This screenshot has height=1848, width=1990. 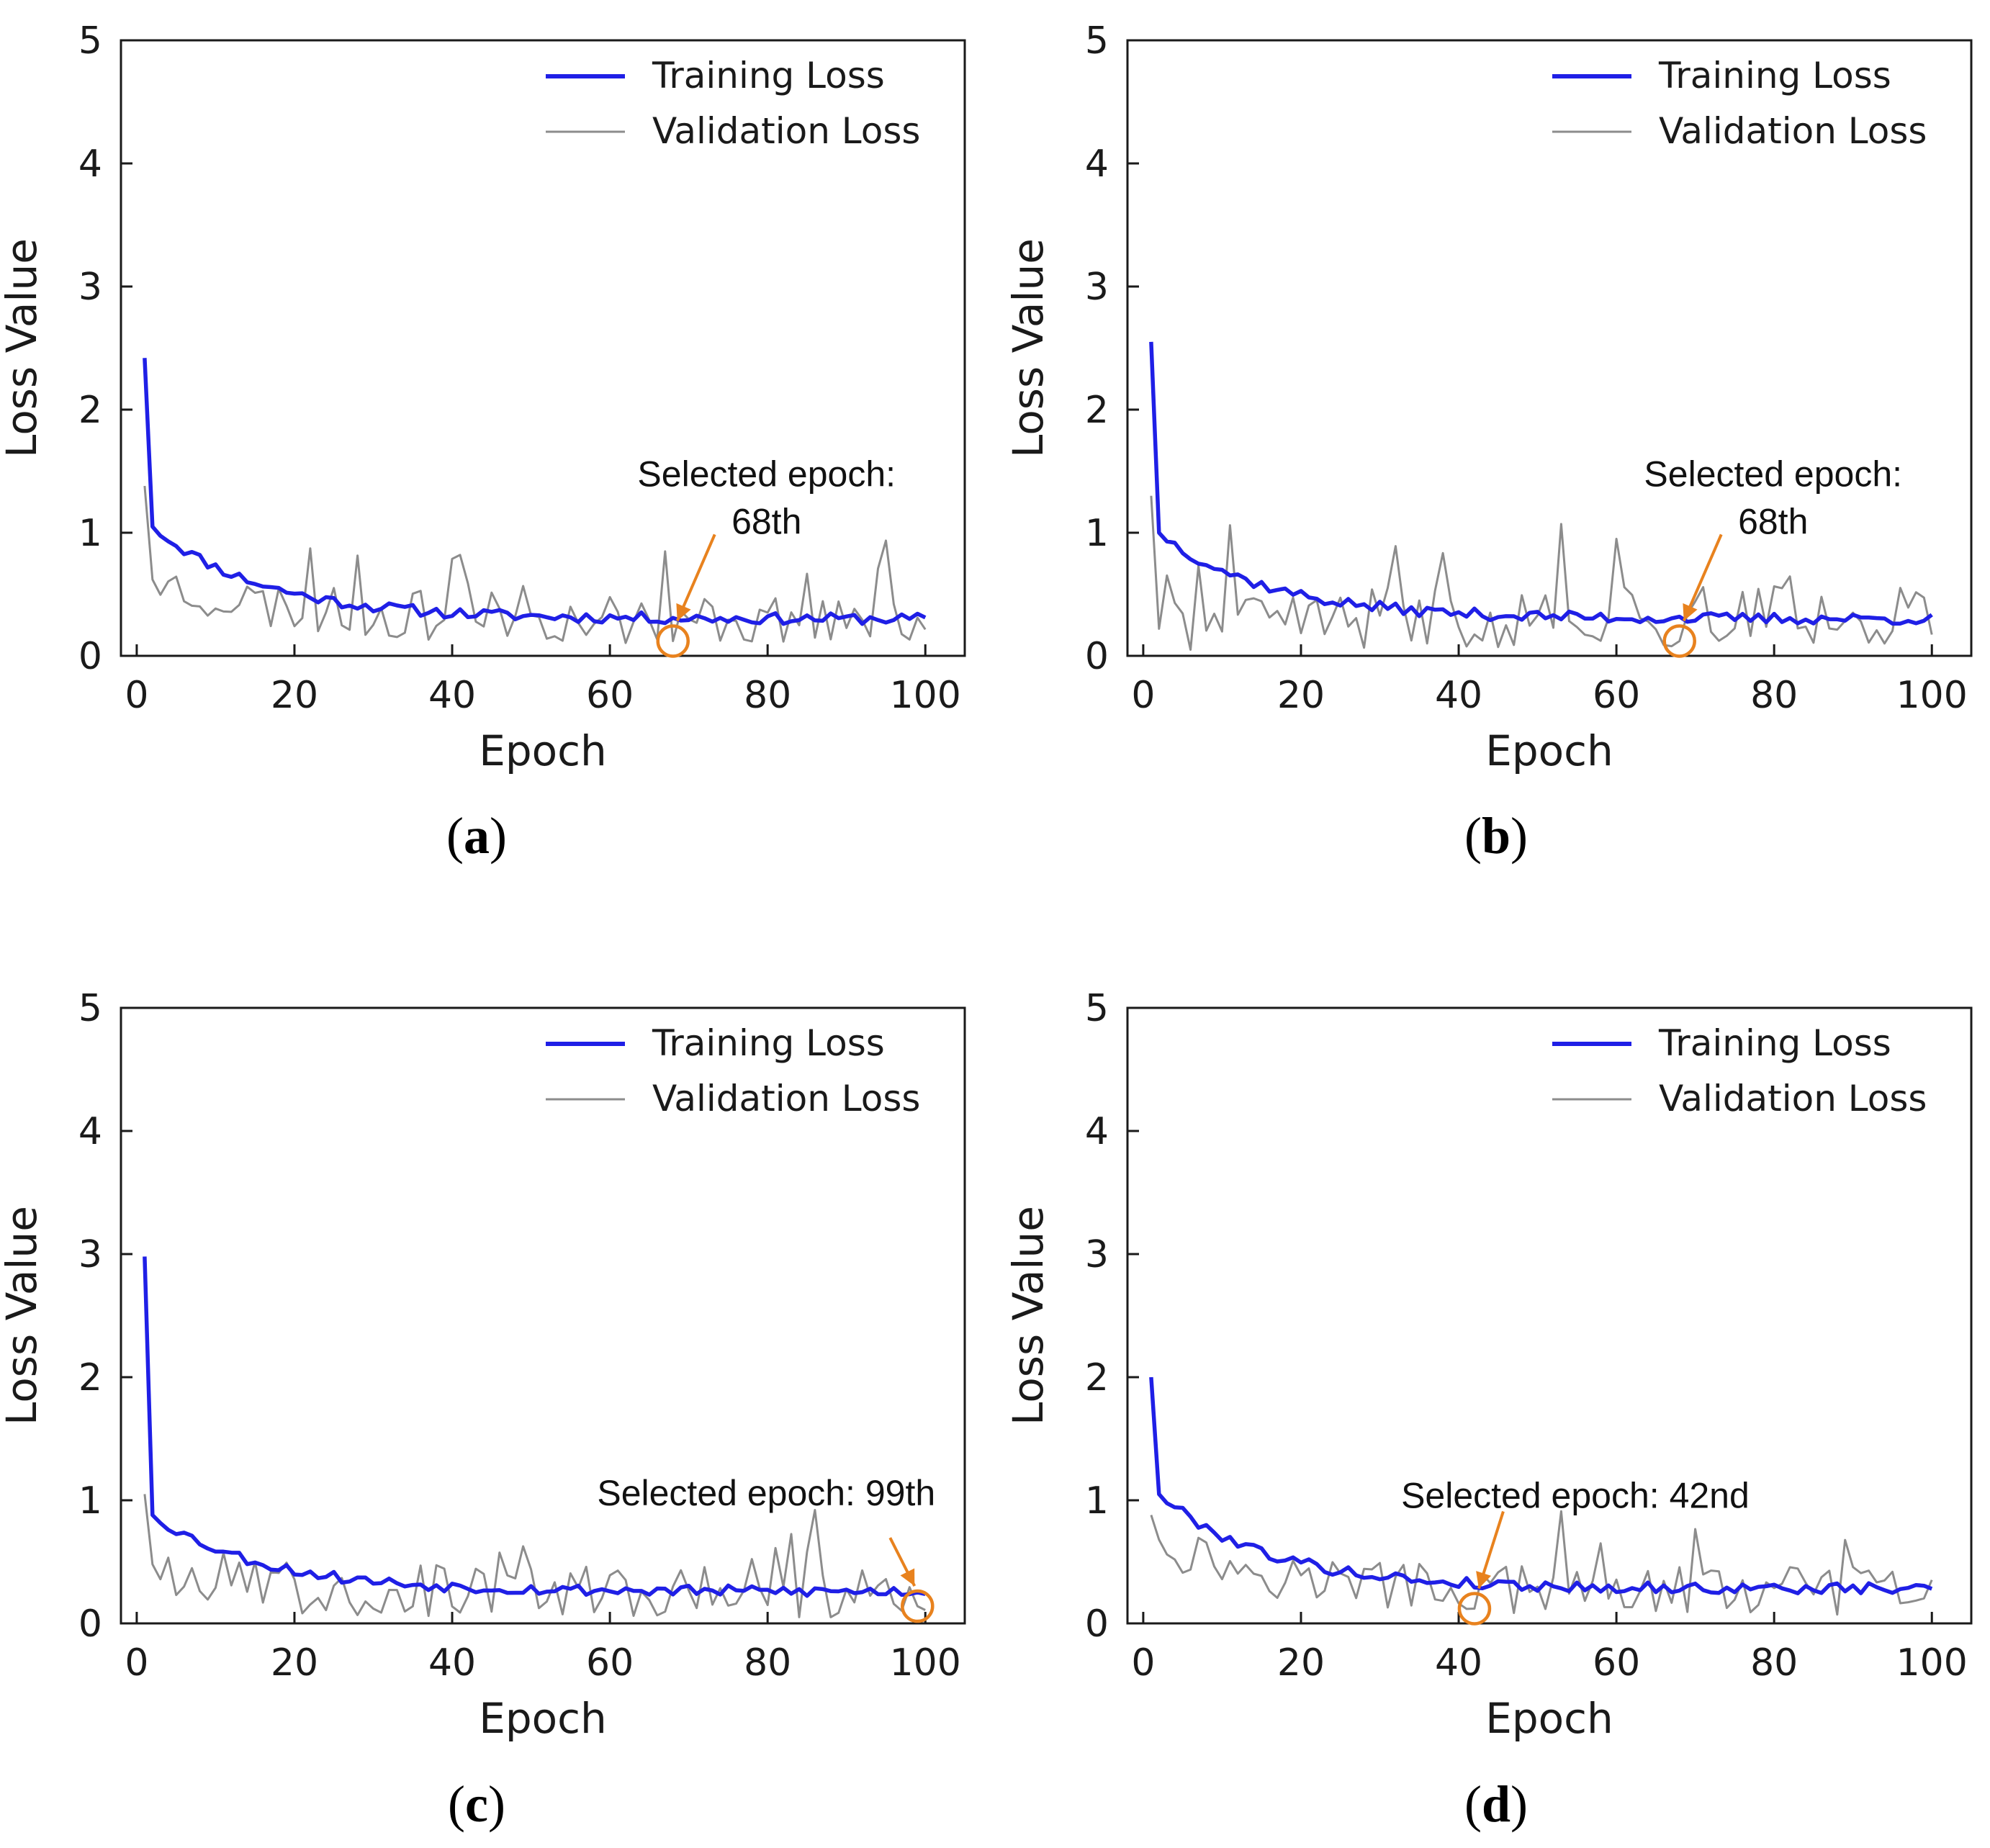 I want to click on annotation-text-line1: Selected epoch:, so click(x=1773, y=474).